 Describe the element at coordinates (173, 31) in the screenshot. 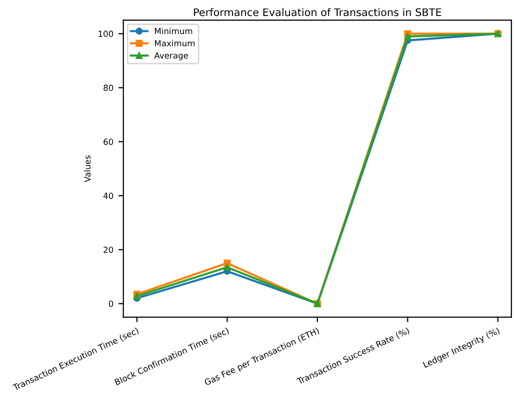

I see `legend-label: Minimum` at that location.